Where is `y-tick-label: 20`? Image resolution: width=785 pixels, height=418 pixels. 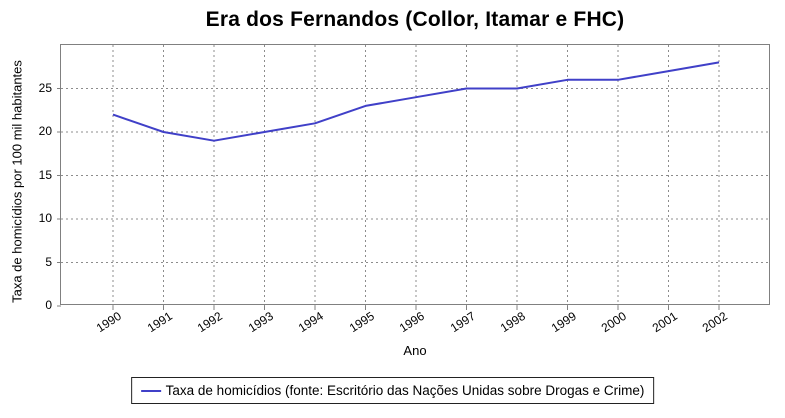 y-tick-label: 20 is located at coordinates (45, 131).